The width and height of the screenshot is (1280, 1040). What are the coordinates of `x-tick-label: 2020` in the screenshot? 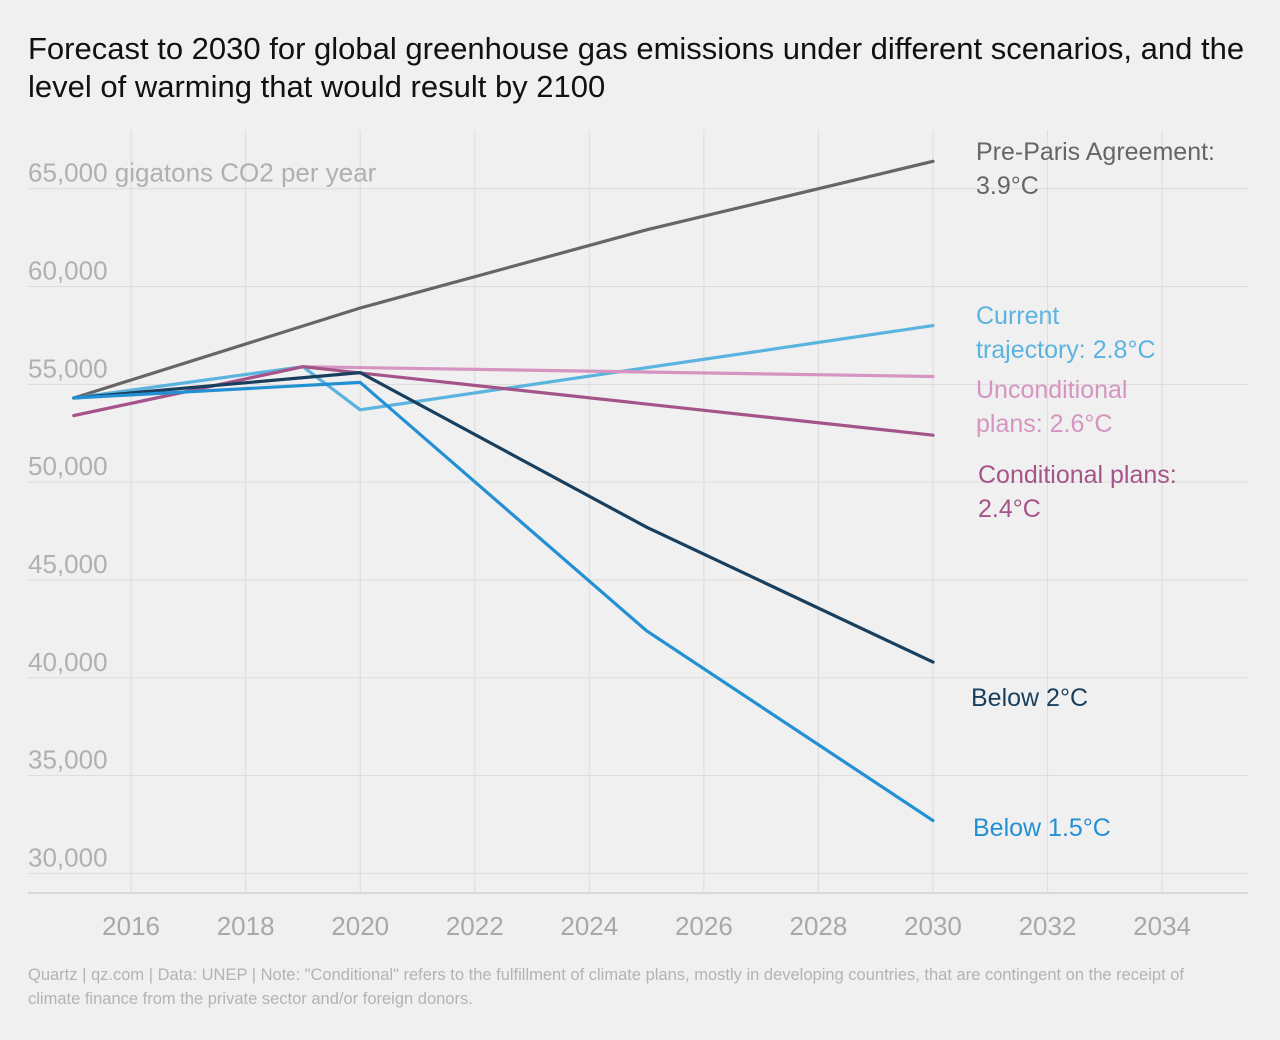 It's located at (360, 926).